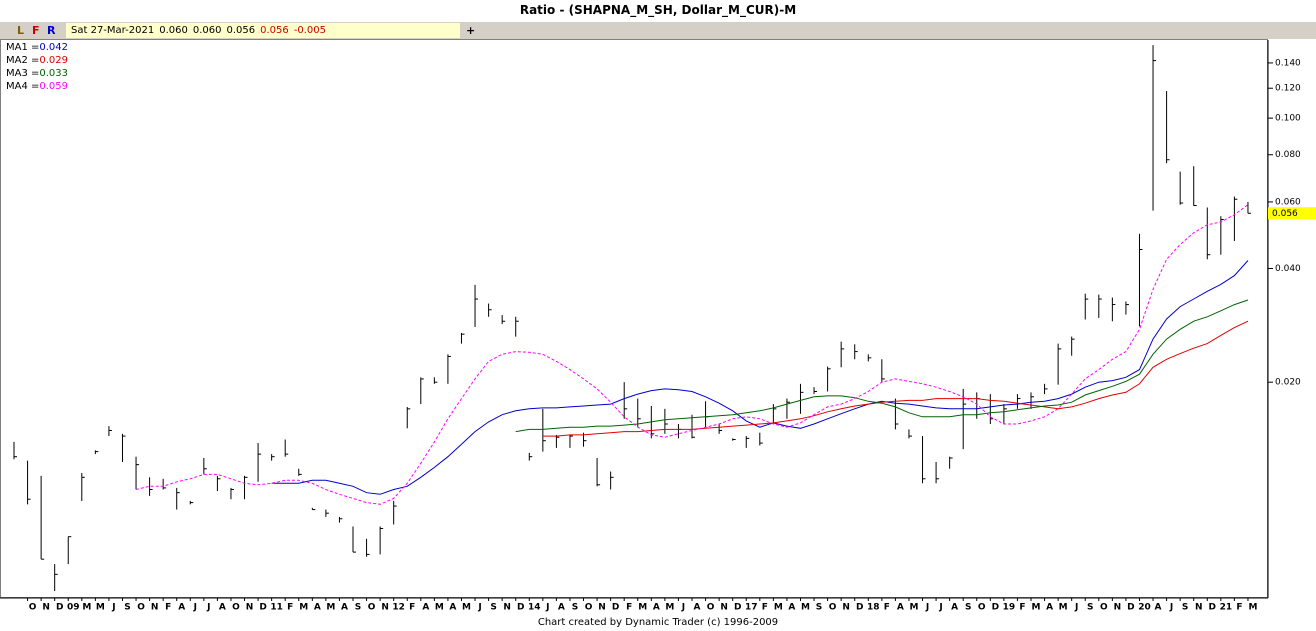 The width and height of the screenshot is (1316, 631). Describe the element at coordinates (1288, 269) in the screenshot. I see `y-tick-label: 0.040` at that location.